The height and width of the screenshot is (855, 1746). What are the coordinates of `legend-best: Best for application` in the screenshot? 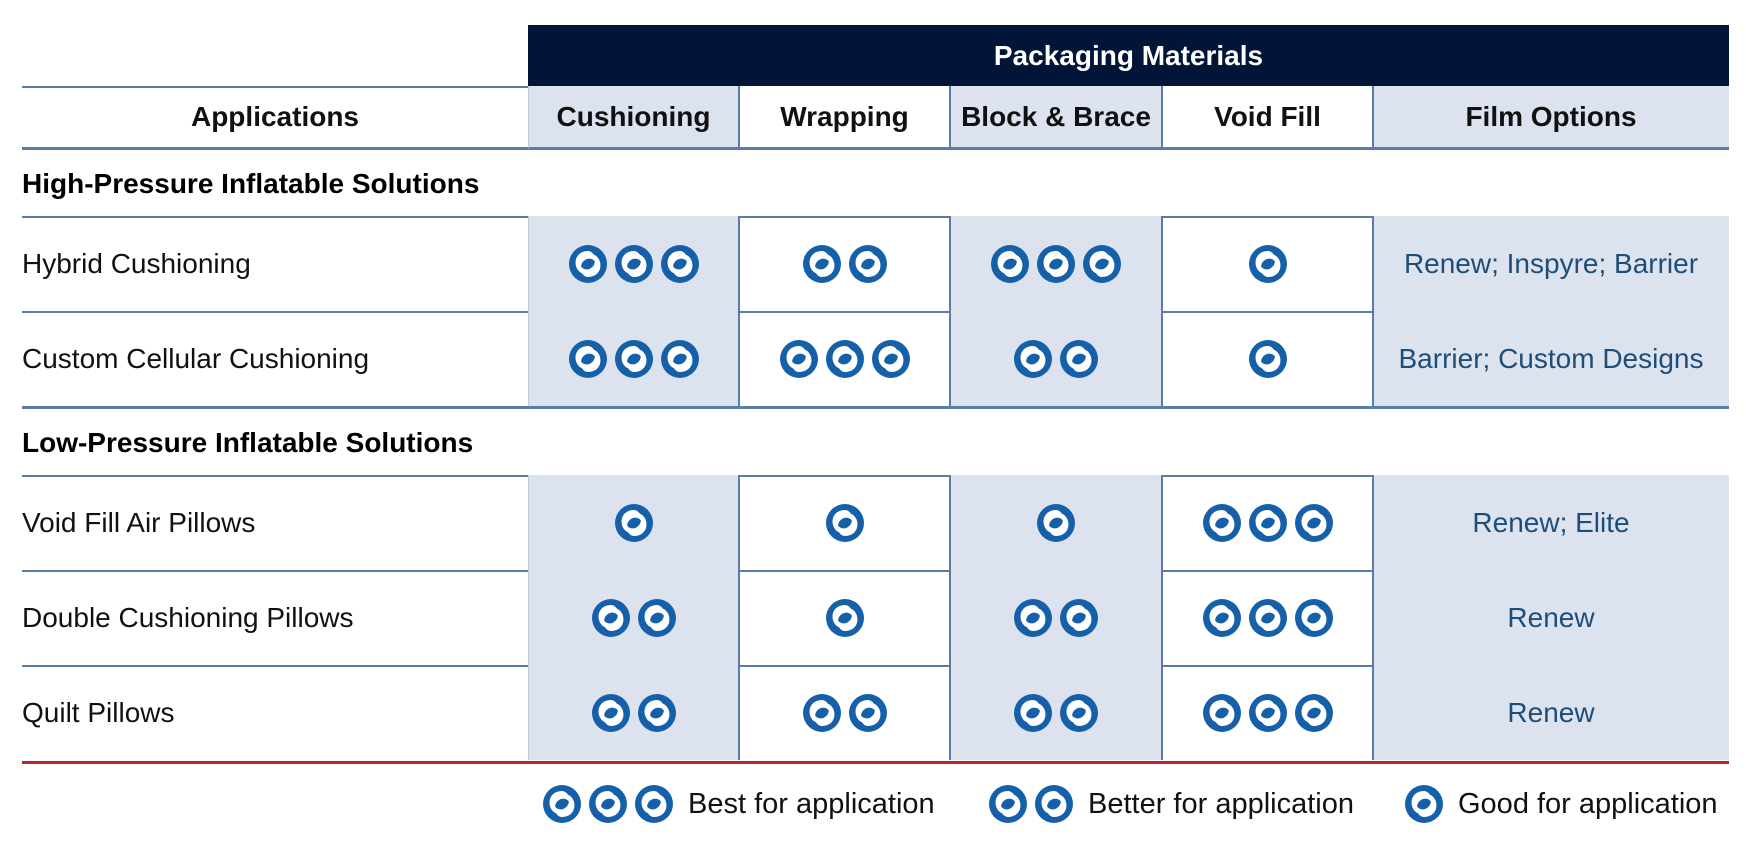 It's located at (738, 804).